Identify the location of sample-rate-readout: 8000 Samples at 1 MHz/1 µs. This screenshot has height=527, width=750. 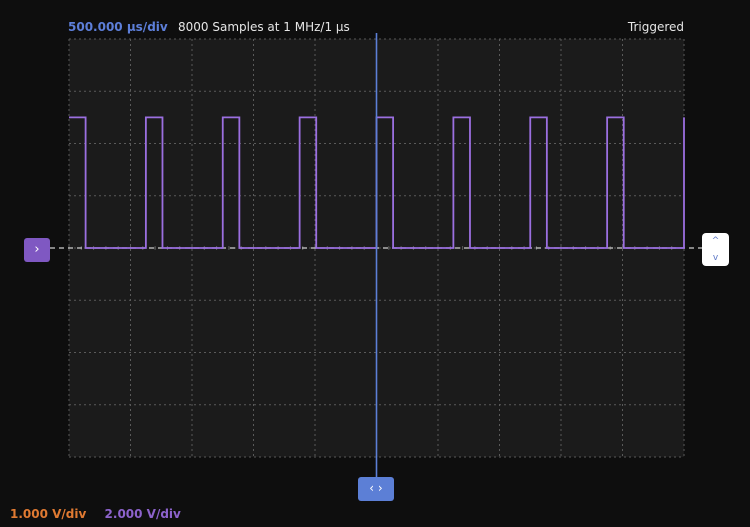
(264, 27).